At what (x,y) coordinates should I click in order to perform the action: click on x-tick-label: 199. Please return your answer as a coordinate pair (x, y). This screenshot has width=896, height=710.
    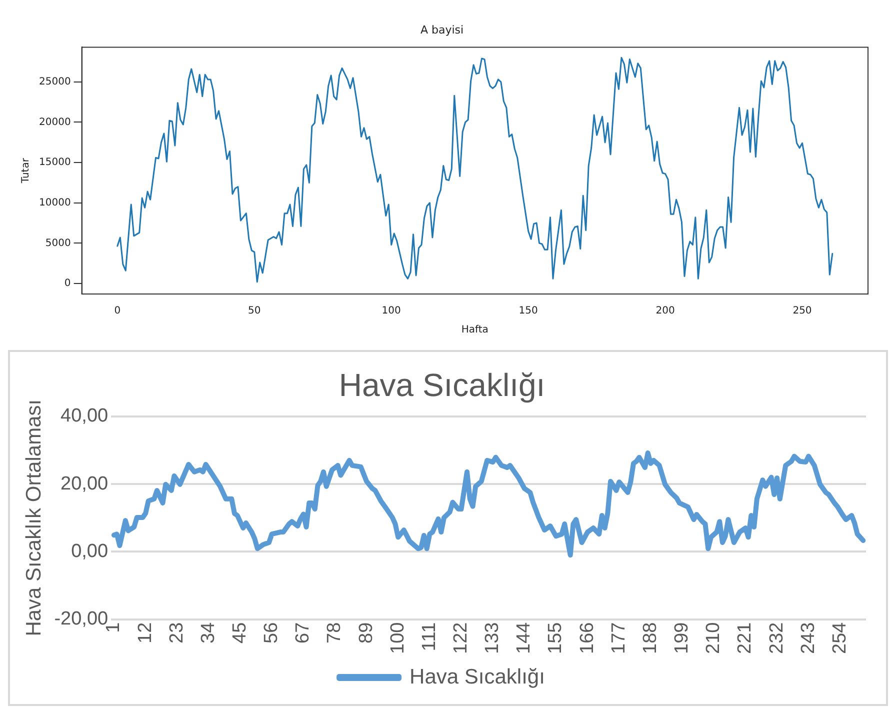
    Looking at the image, I should click on (682, 638).